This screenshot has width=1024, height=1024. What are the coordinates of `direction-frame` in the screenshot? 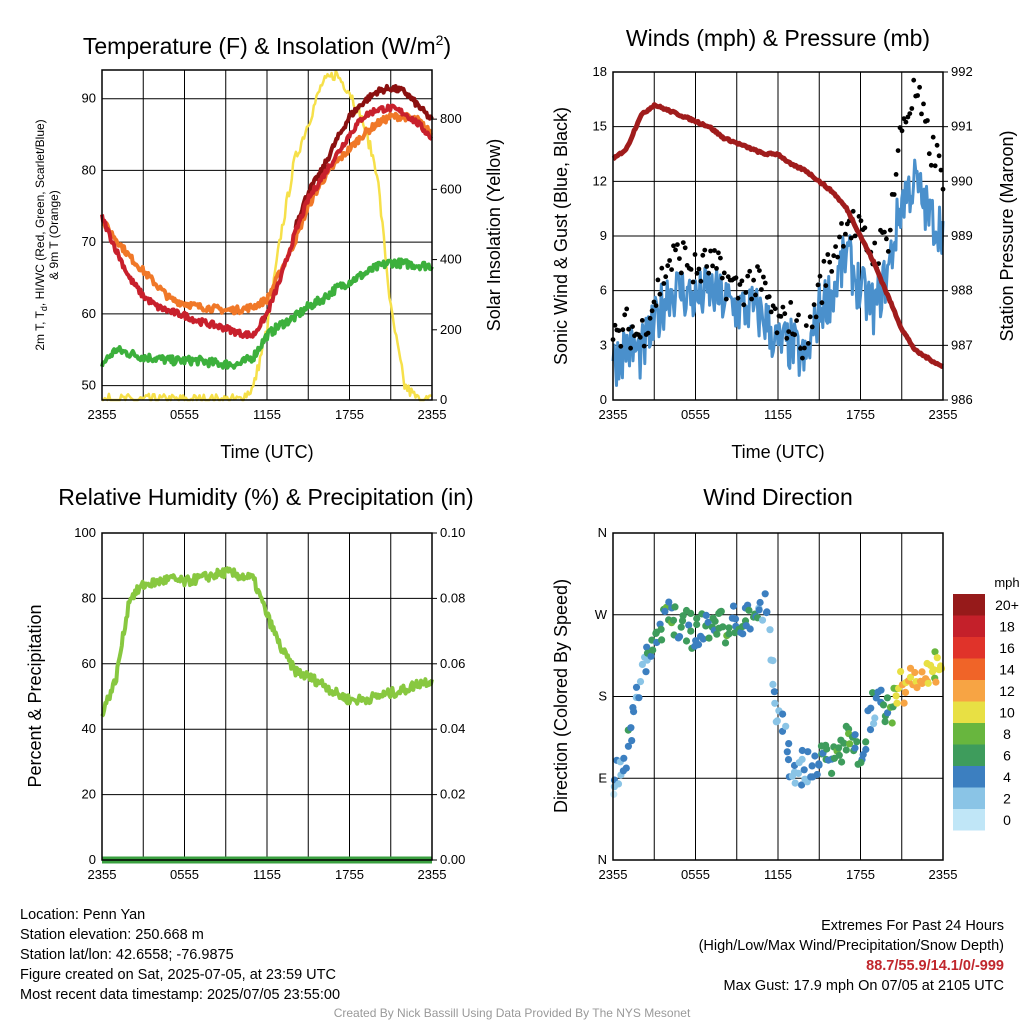 It's located at (778, 696).